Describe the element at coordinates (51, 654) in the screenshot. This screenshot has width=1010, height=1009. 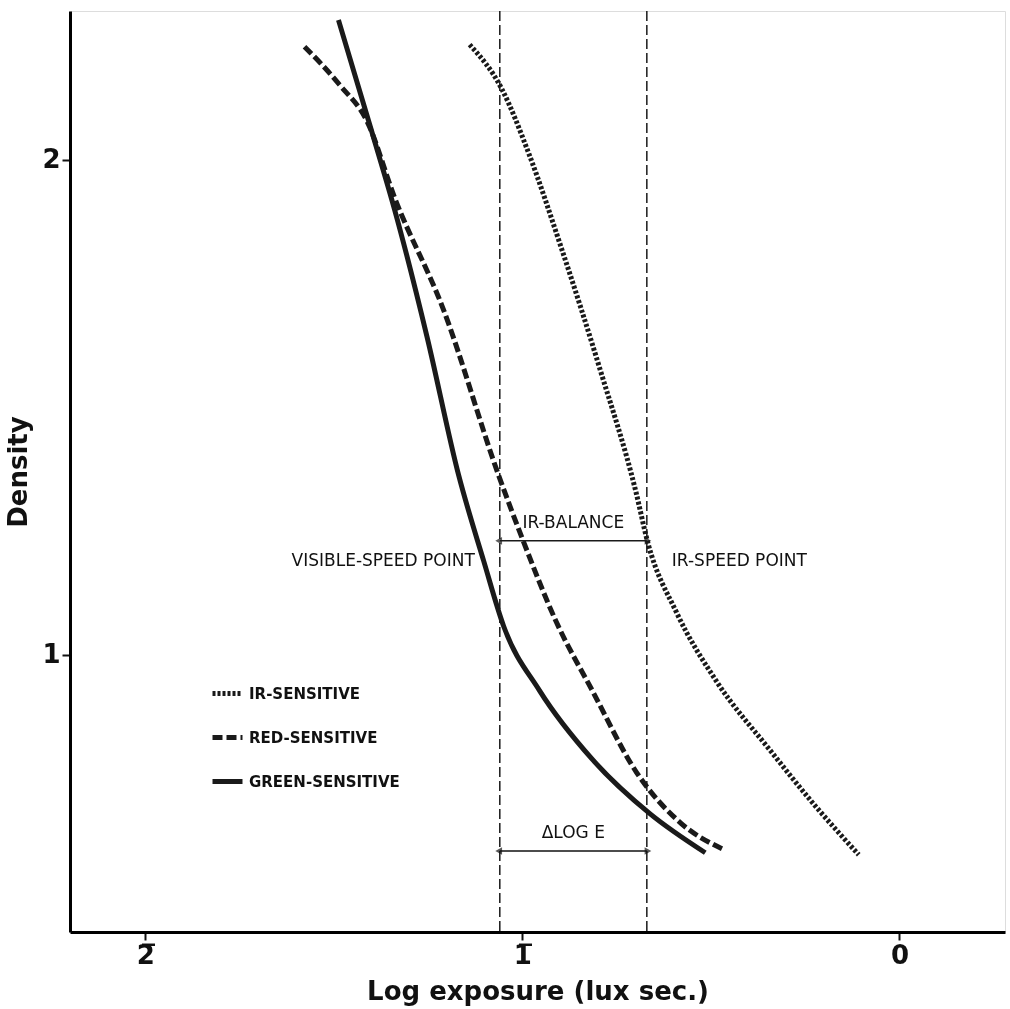
I see `y-tick-label: 1` at that location.